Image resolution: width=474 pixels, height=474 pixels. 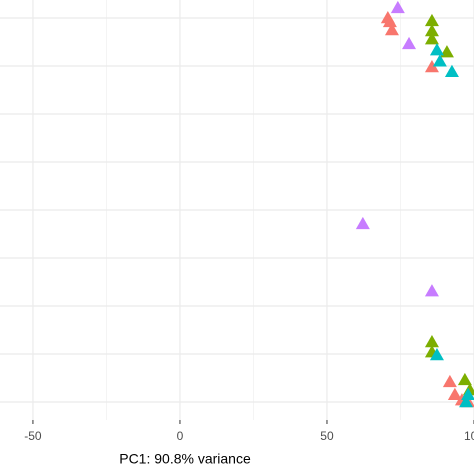 I want to click on x-tick-label: 100, so click(x=469, y=436).